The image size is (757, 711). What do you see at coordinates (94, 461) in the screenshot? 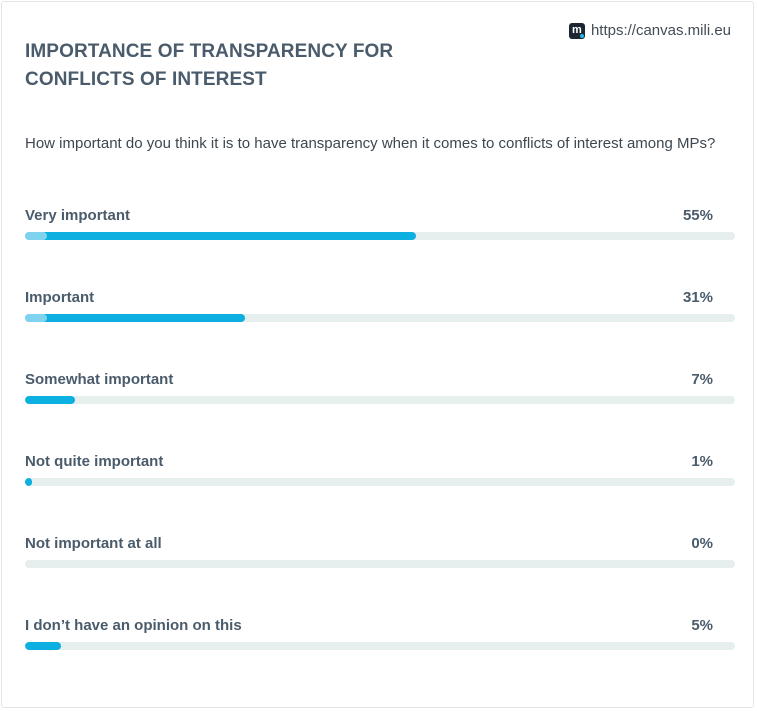
I see `category-label: Not quite important` at bounding box center [94, 461].